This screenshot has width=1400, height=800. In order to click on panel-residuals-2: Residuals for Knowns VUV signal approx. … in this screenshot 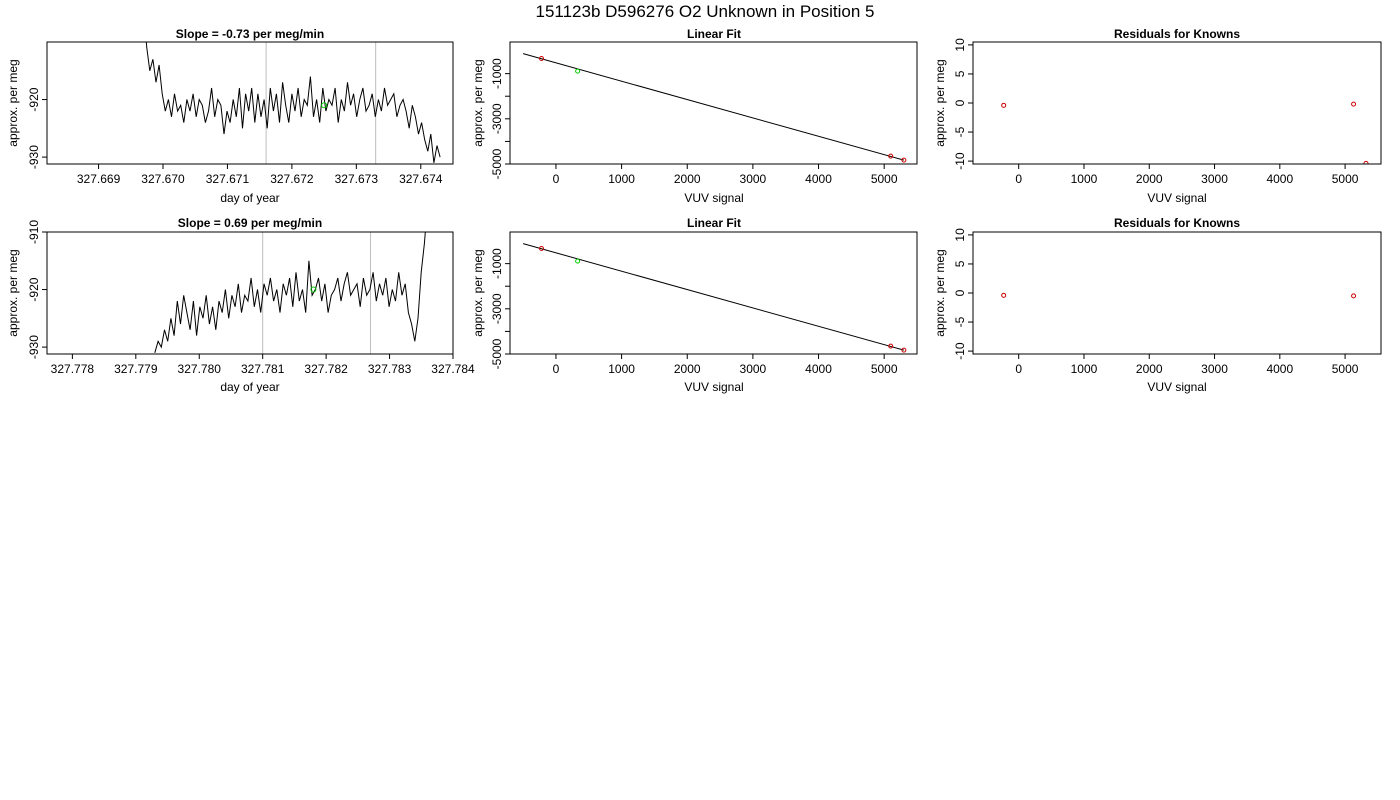, I will do `click(1157, 305)`.